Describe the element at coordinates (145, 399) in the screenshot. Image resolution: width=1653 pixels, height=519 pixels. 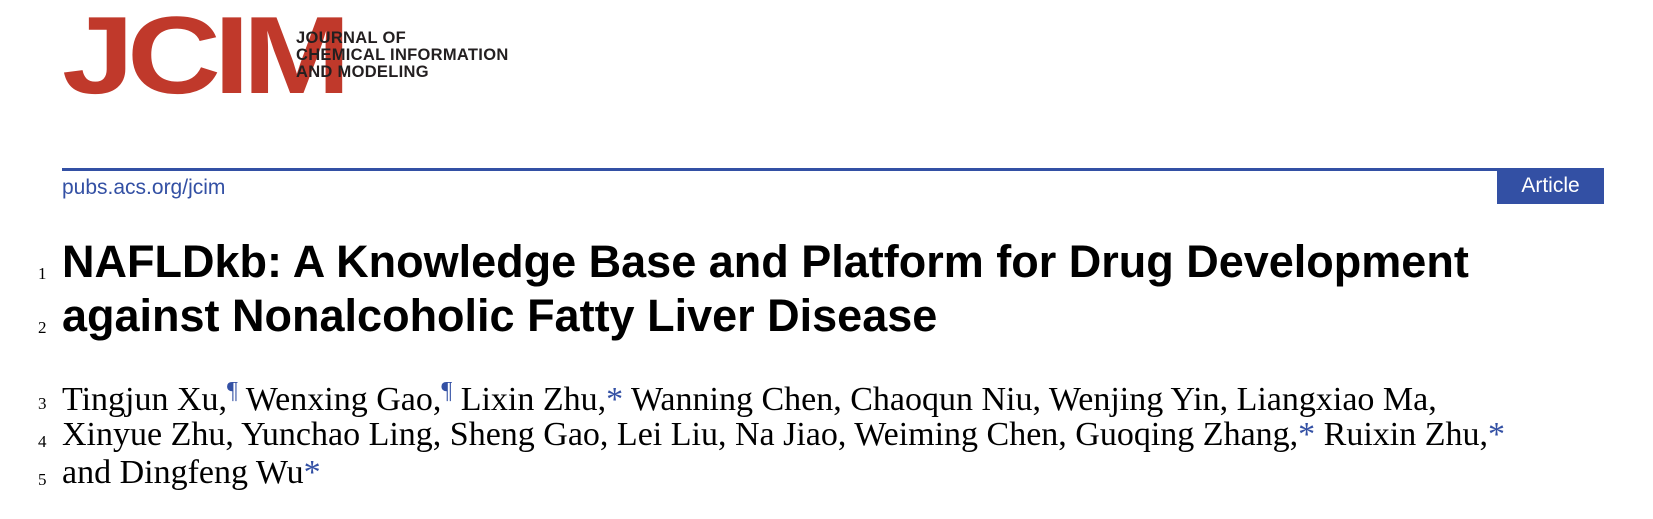
I see `author-name: Tingjun Xu,` at that location.